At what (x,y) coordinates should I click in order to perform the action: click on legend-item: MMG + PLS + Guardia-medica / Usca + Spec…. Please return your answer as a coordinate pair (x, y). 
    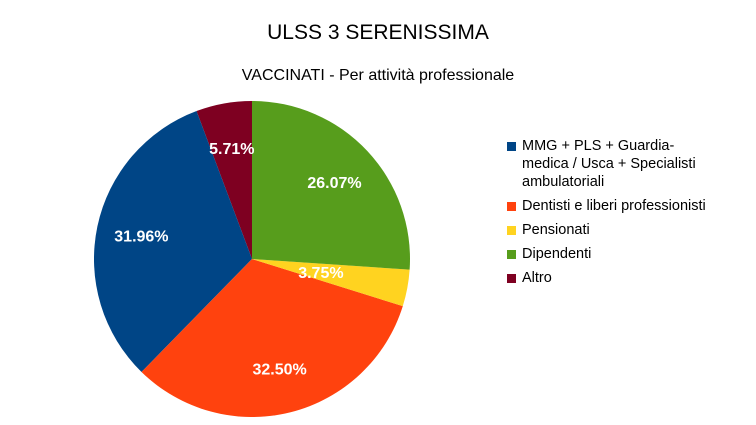
    Looking at the image, I should click on (629, 164).